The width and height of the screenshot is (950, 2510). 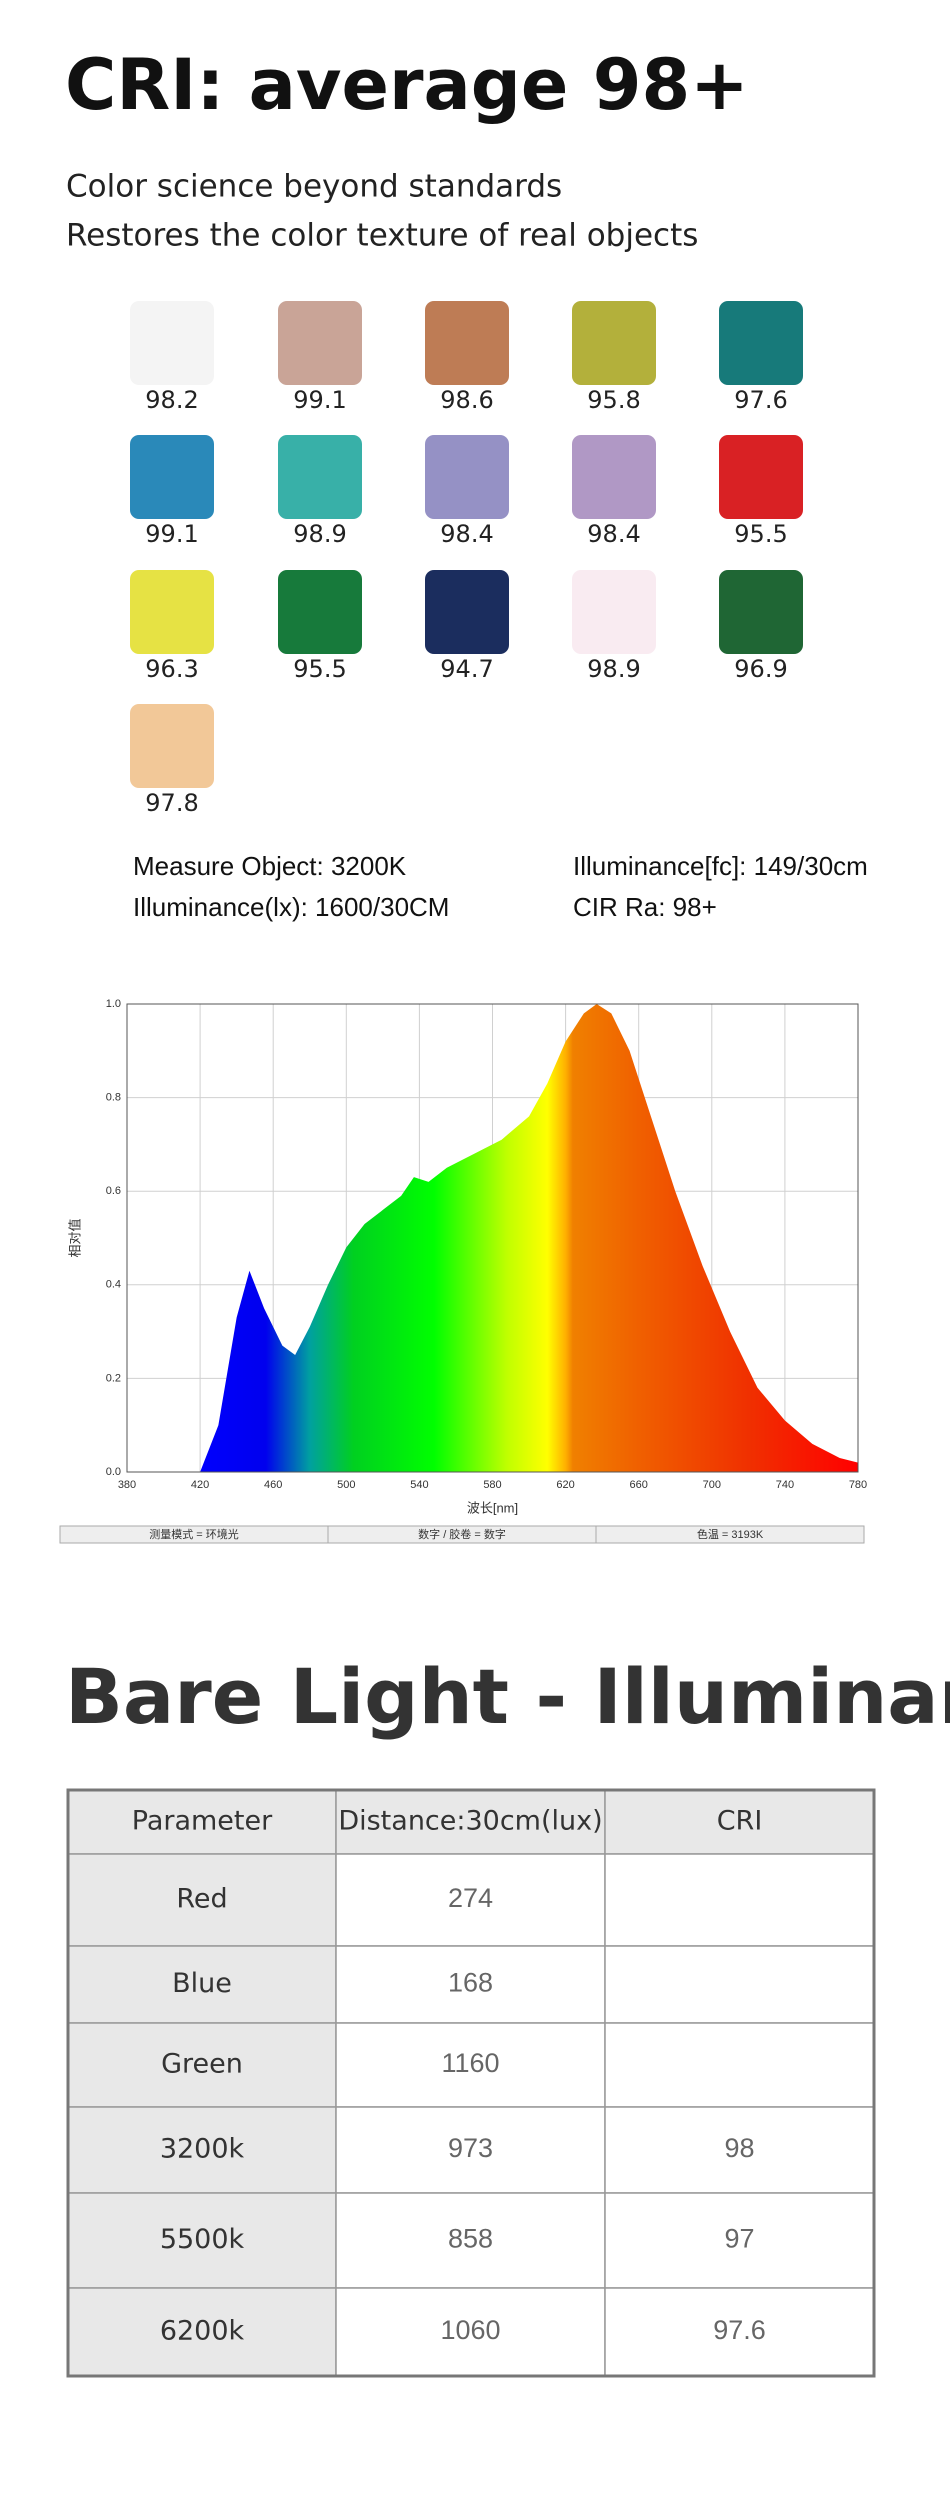 What do you see at coordinates (639, 1485) in the screenshot?
I see `x-tick-label: 660` at bounding box center [639, 1485].